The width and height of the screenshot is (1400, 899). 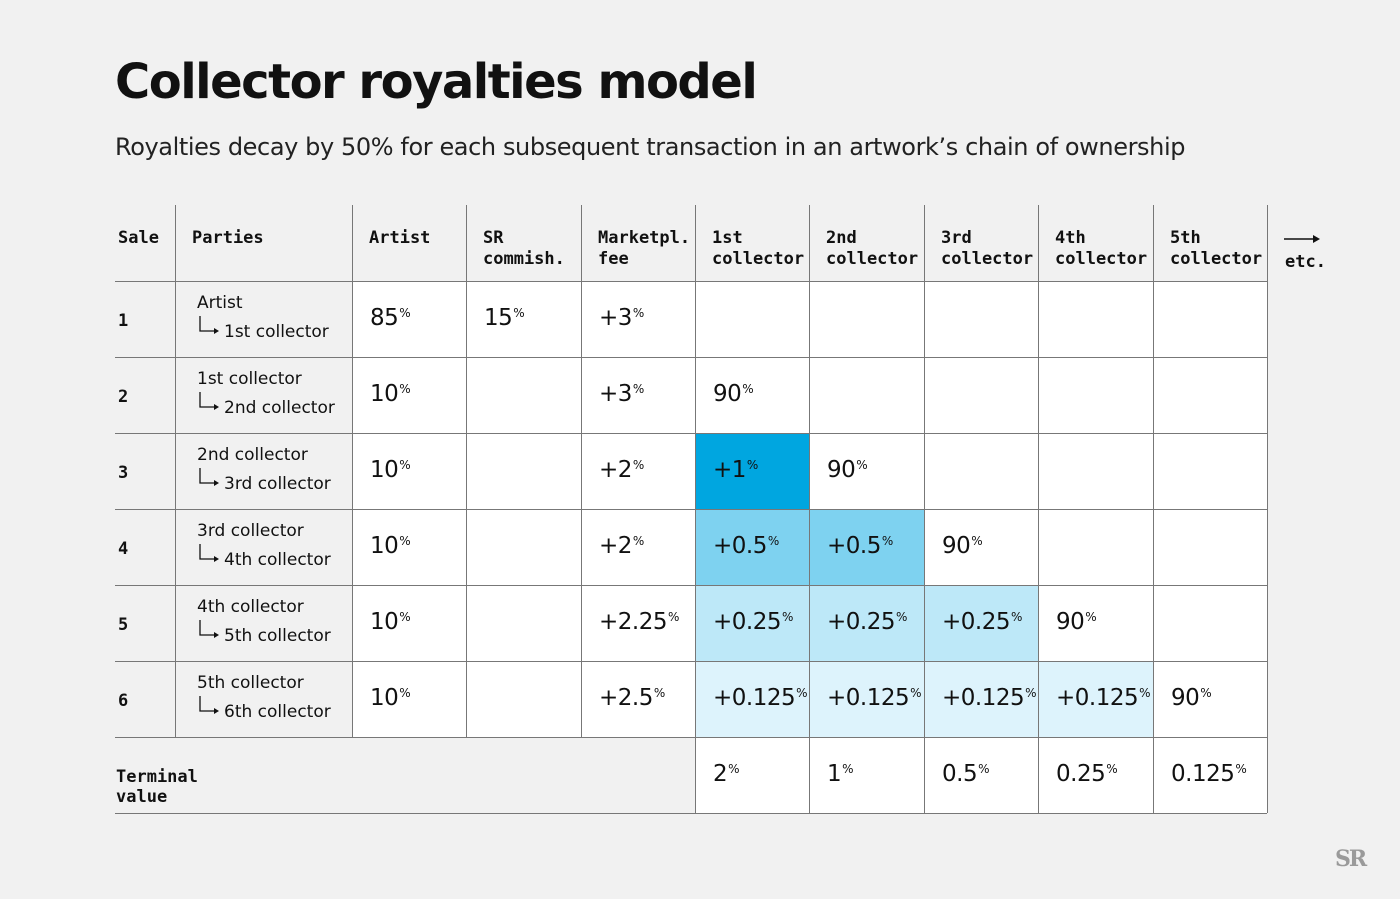 I want to click on party-to: 6th collector, so click(x=277, y=712).